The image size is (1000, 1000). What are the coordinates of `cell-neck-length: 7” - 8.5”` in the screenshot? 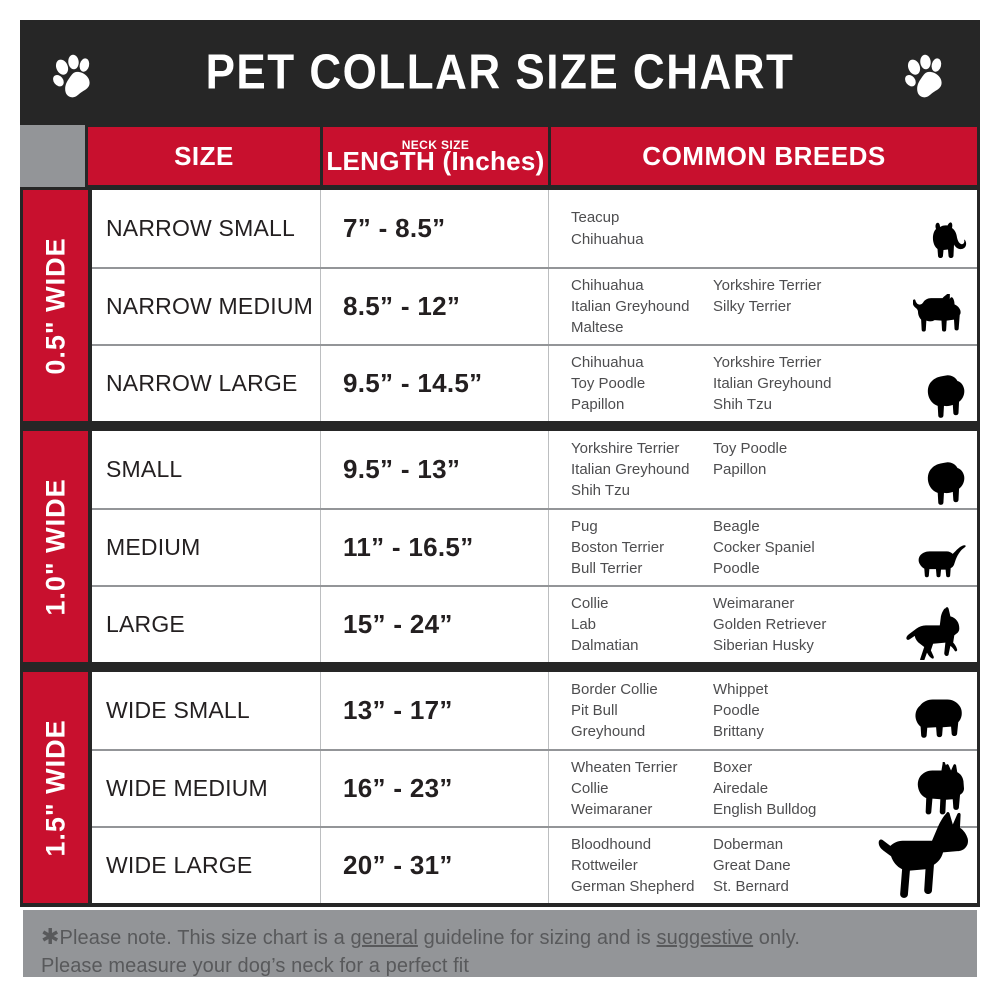 It's located at (435, 228).